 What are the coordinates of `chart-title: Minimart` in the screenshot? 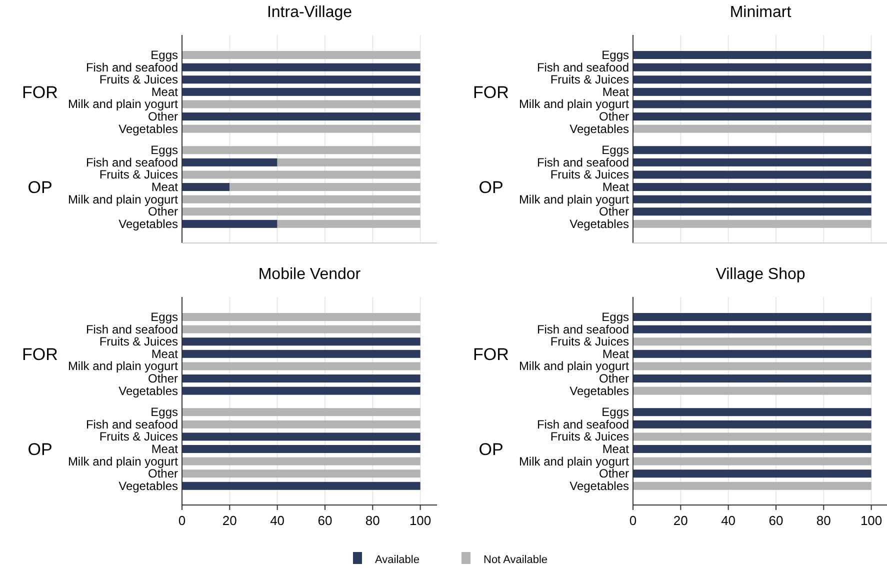 It's located at (761, 12).